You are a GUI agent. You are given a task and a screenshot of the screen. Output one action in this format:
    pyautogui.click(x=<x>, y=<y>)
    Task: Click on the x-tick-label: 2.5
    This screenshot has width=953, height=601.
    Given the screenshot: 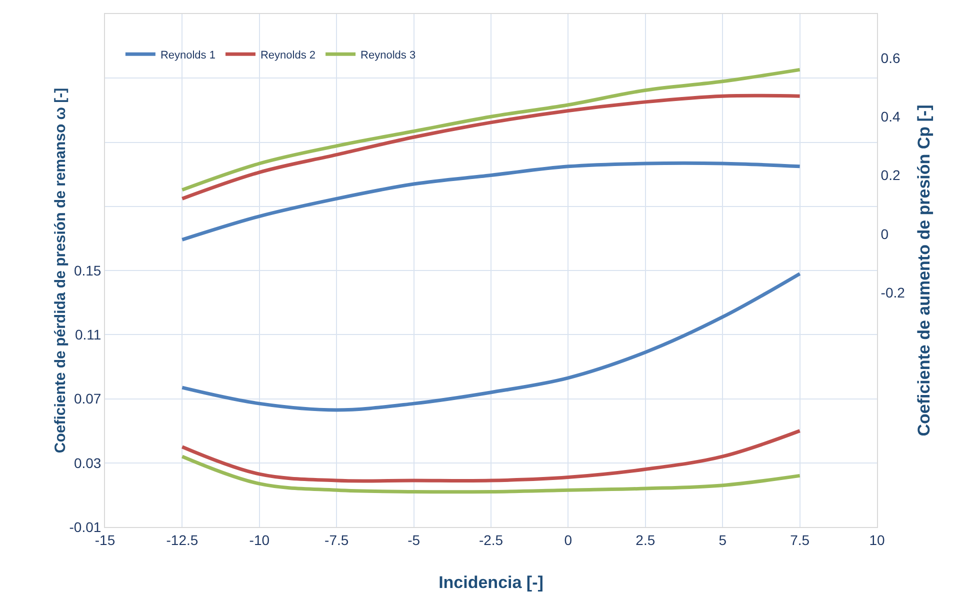 What is the action you would take?
    pyautogui.click(x=646, y=540)
    